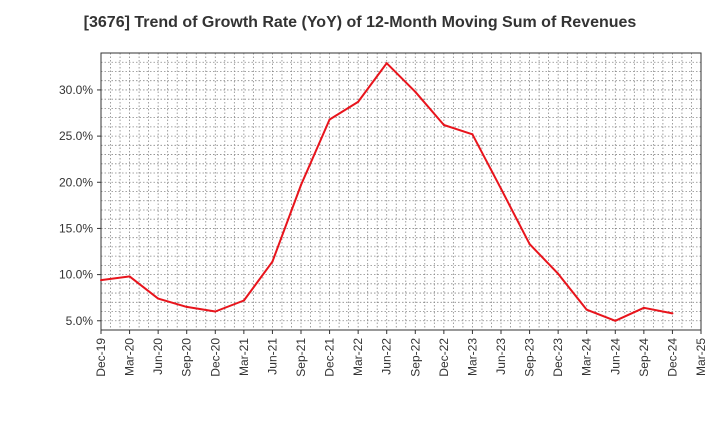 The height and width of the screenshot is (440, 720). I want to click on x-tick-label: Dec-22, so click(444, 357).